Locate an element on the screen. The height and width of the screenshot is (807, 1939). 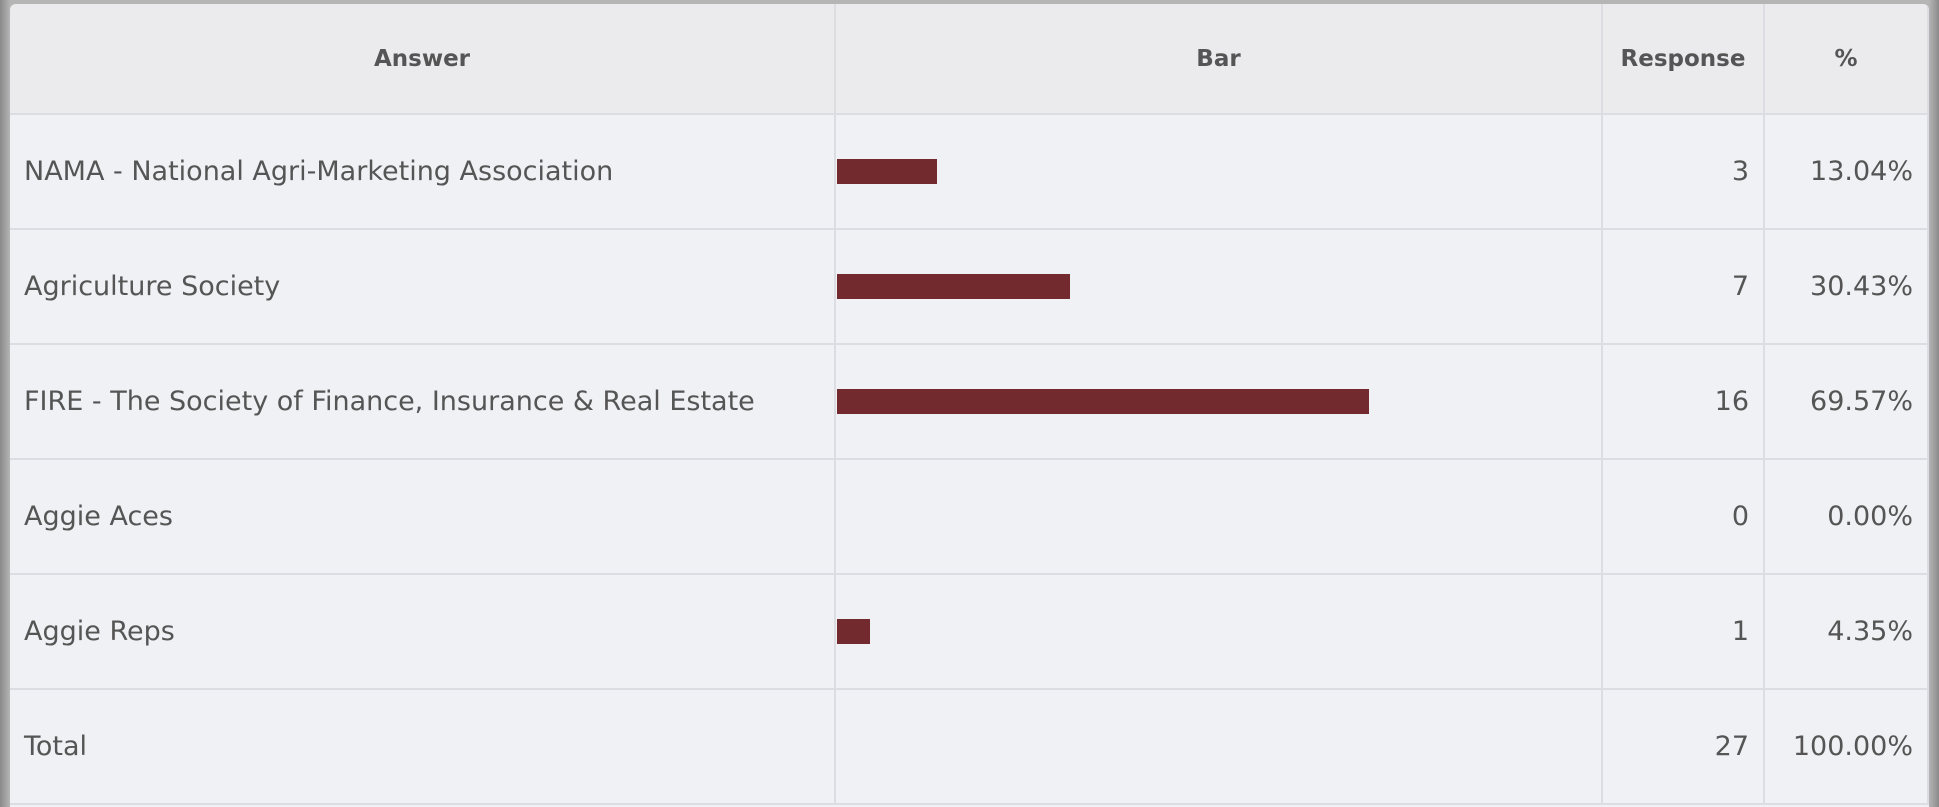
answer-cell: Agriculture Society is located at coordinates (423, 287).